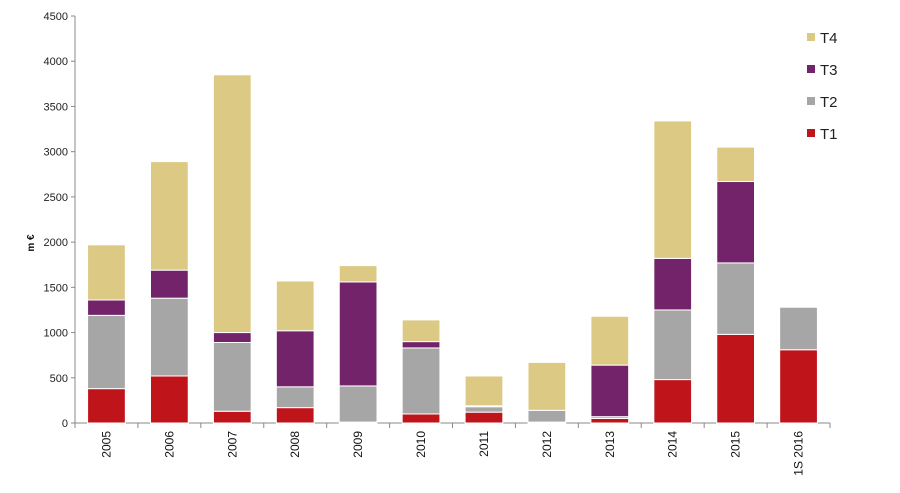 The image size is (900, 493). What do you see at coordinates (56, 107) in the screenshot?
I see `y-tick-label: 3500` at bounding box center [56, 107].